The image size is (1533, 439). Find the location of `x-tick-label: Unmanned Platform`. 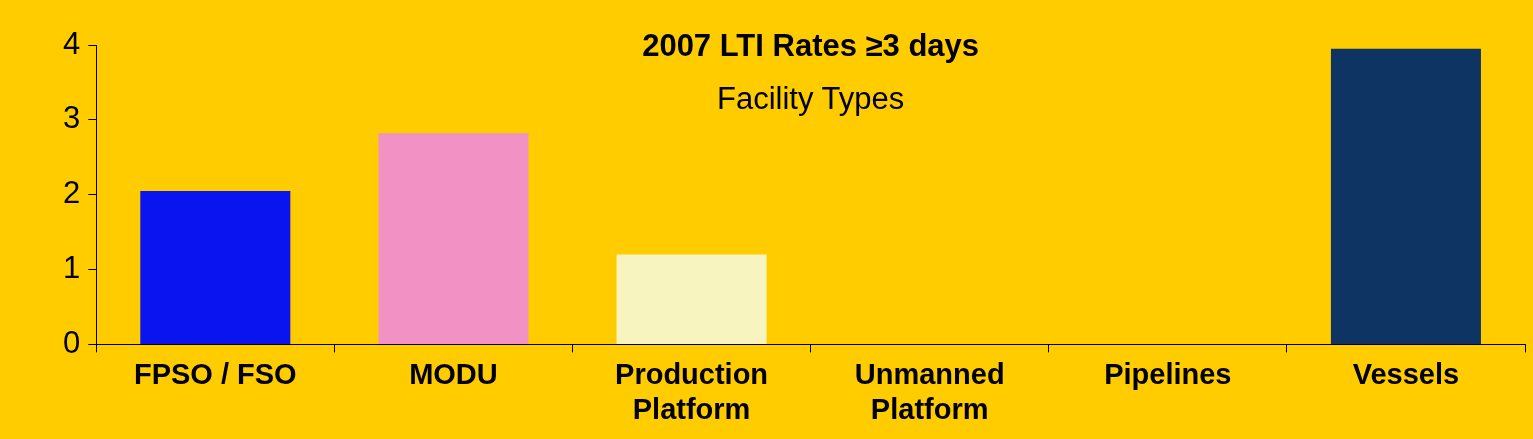

x-tick-label: Unmanned Platform is located at coordinates (929, 391).